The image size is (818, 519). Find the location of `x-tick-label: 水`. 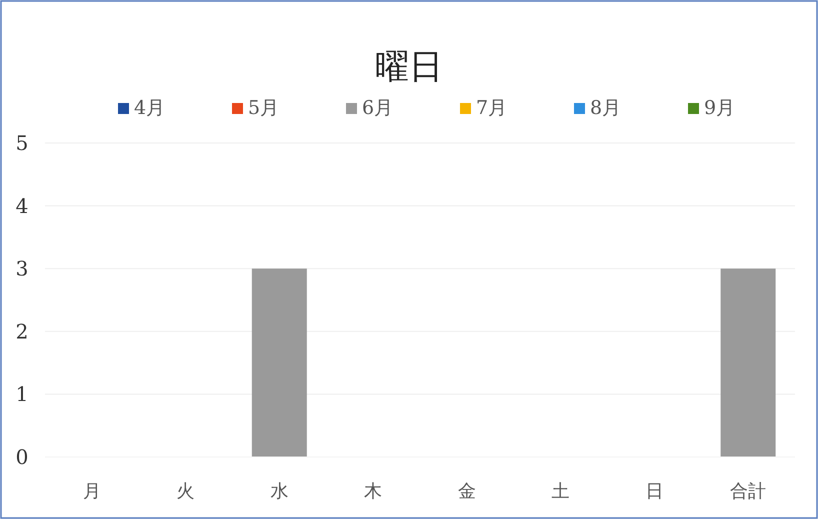

x-tick-label: 水 is located at coordinates (279, 491).